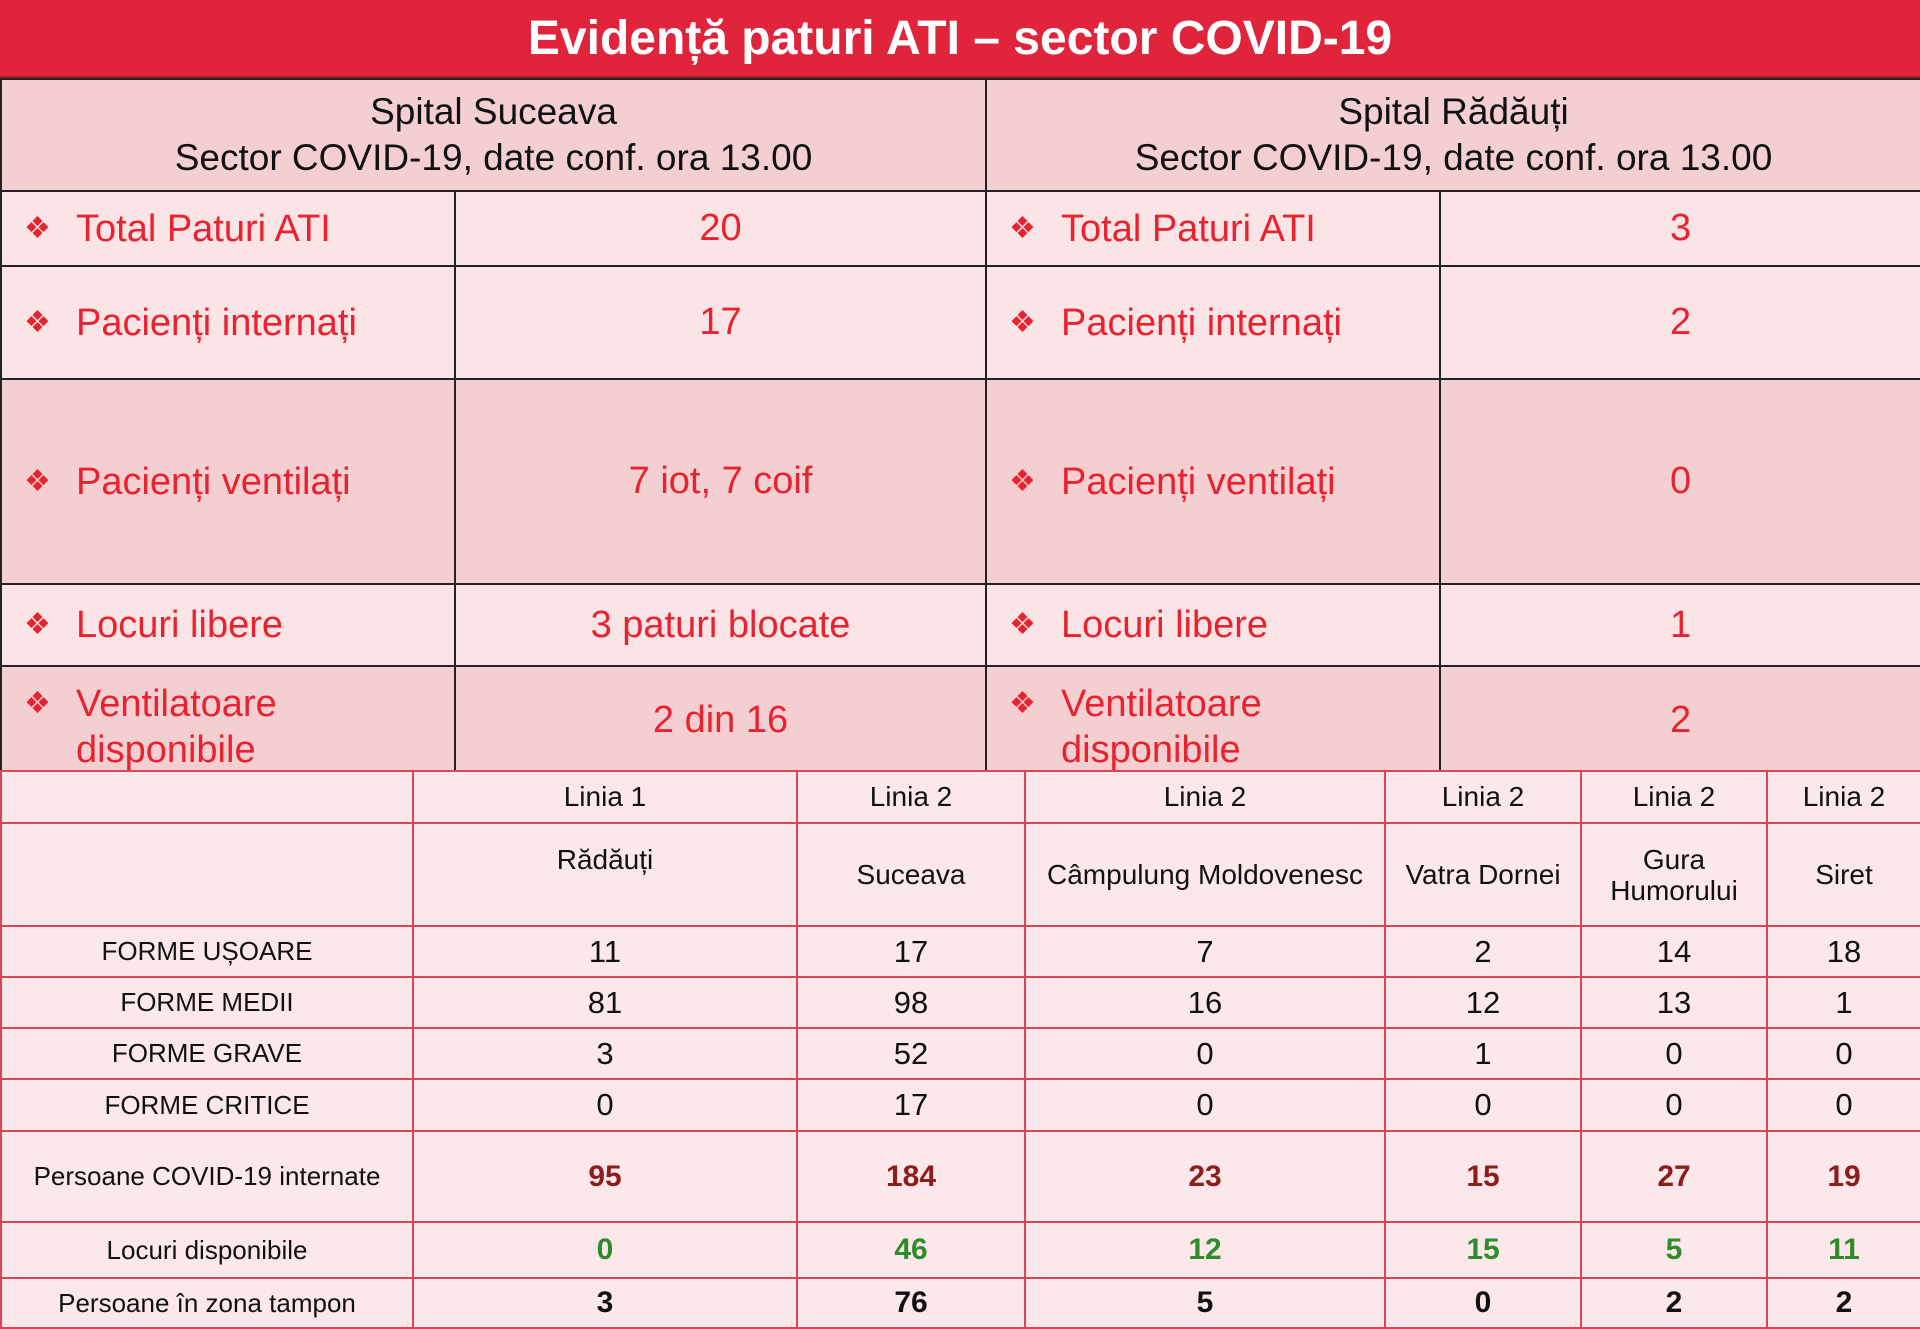  I want to click on row-label: Total Paturi ATI, so click(203, 228).